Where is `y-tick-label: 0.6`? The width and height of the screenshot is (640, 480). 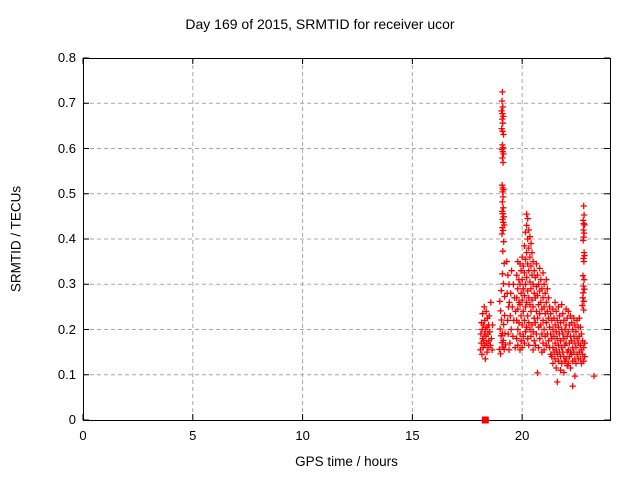
y-tick-label: 0.6 is located at coordinates (66, 148).